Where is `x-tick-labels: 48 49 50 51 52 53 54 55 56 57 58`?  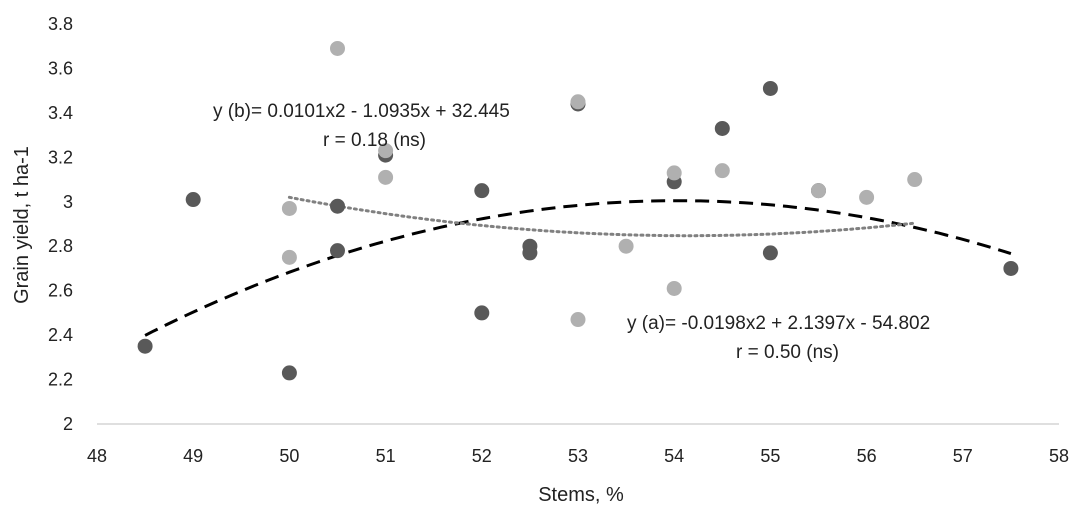 x-tick-labels: 48 49 50 51 52 53 54 55 56 57 58 is located at coordinates (578, 456).